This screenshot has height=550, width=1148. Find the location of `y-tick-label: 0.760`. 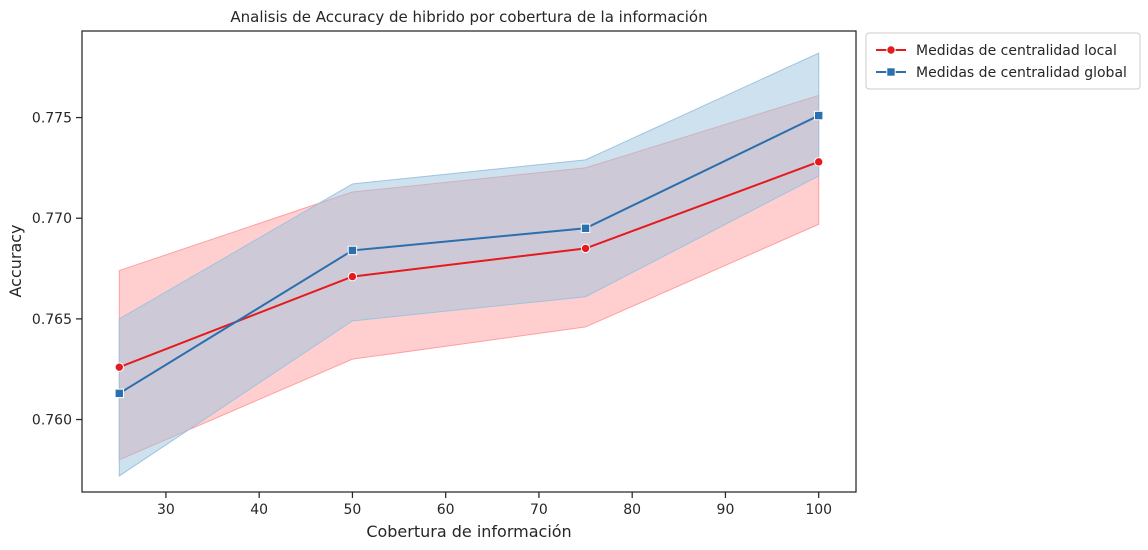

y-tick-label: 0.760 is located at coordinates (52, 421).